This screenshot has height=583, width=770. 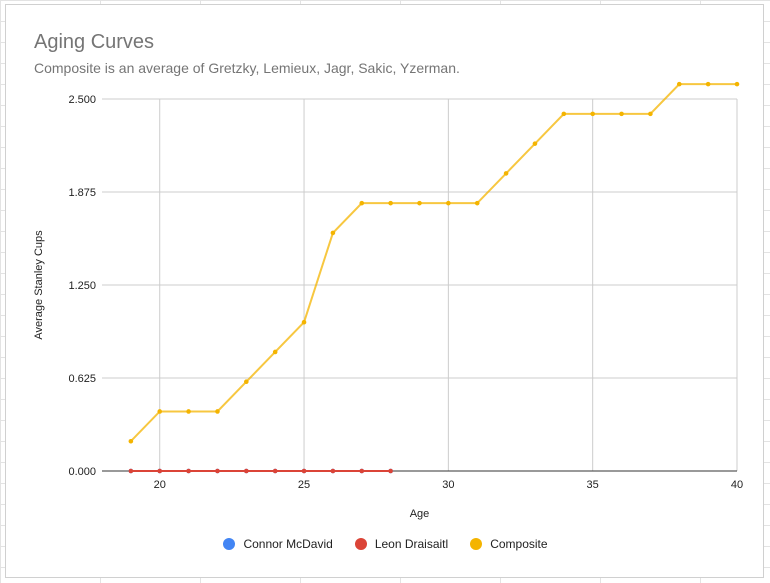 What do you see at coordinates (420, 514) in the screenshot?
I see `x-axis-title: Age` at bounding box center [420, 514].